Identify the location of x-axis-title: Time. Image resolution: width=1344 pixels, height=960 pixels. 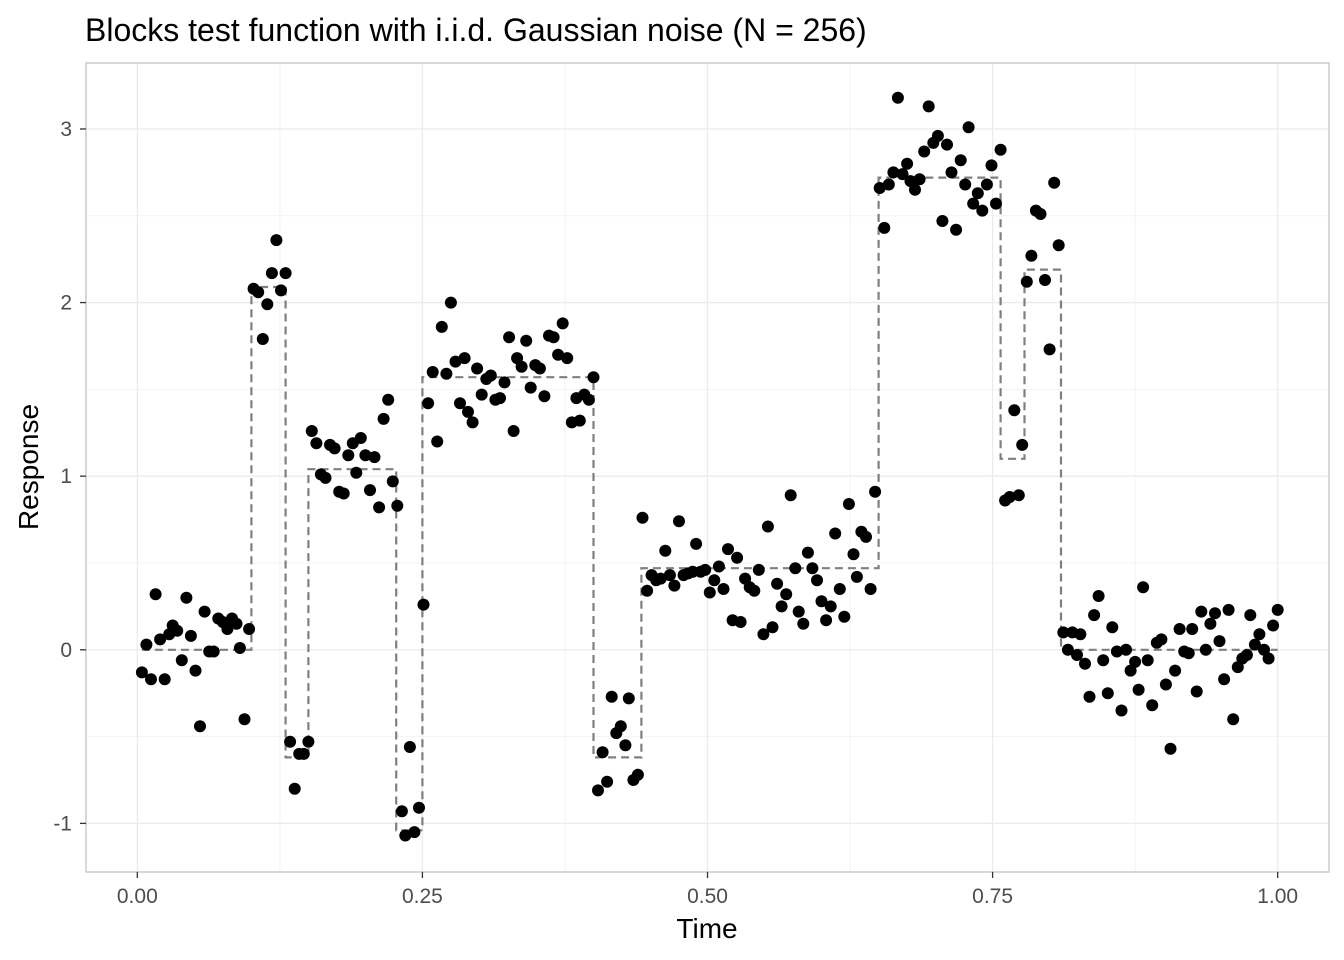
(706, 928).